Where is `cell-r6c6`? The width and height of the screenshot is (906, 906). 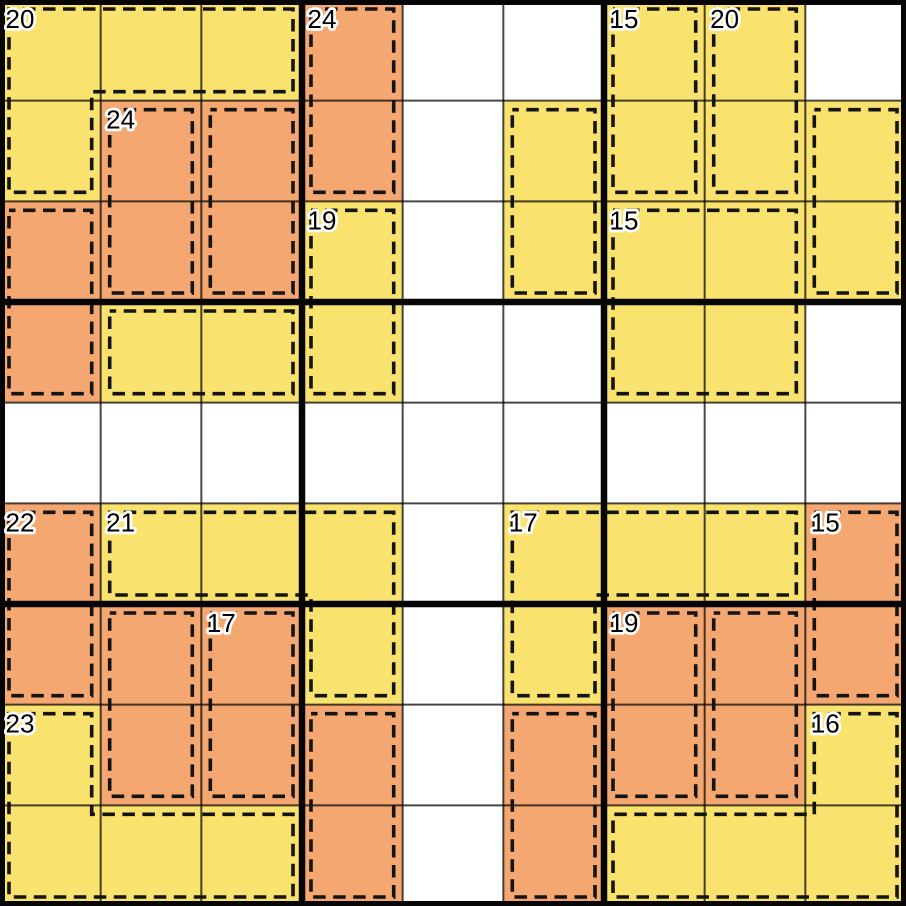
cell-r6c6 is located at coordinates (553, 553).